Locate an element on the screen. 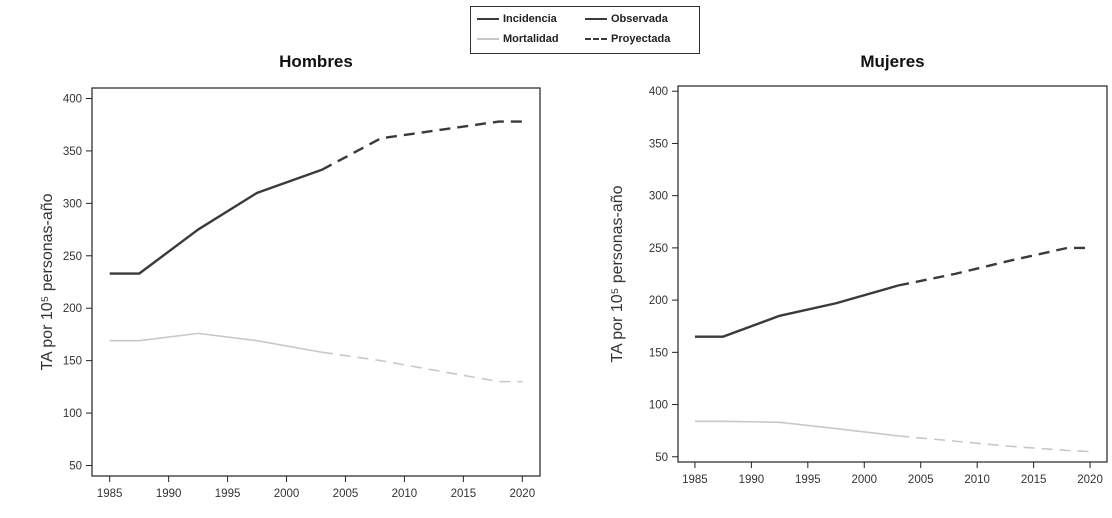 The width and height of the screenshot is (1112, 518). panel-1-y-tick-label-200: 200 is located at coordinates (72, 309).